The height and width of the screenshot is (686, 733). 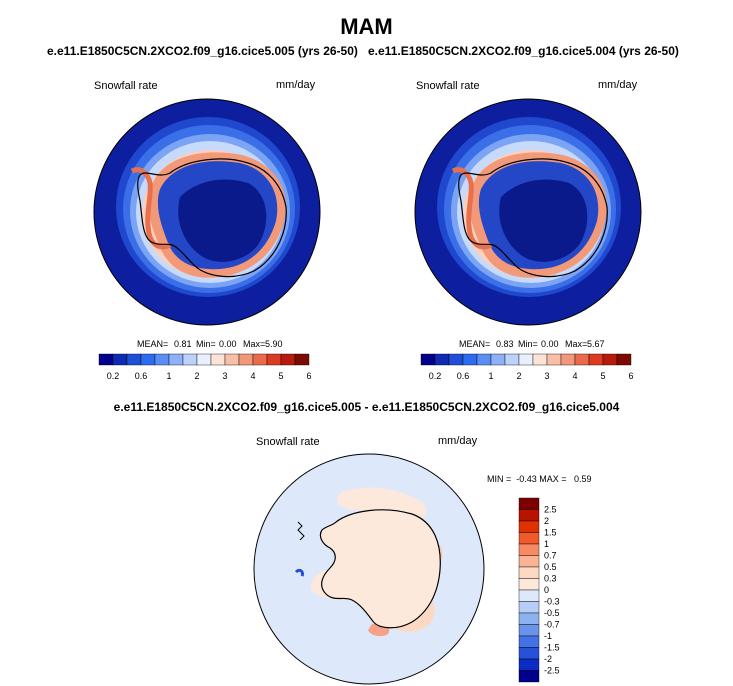 What do you see at coordinates (308, 376) in the screenshot?
I see `left-colorbar-tick-label: 6` at bounding box center [308, 376].